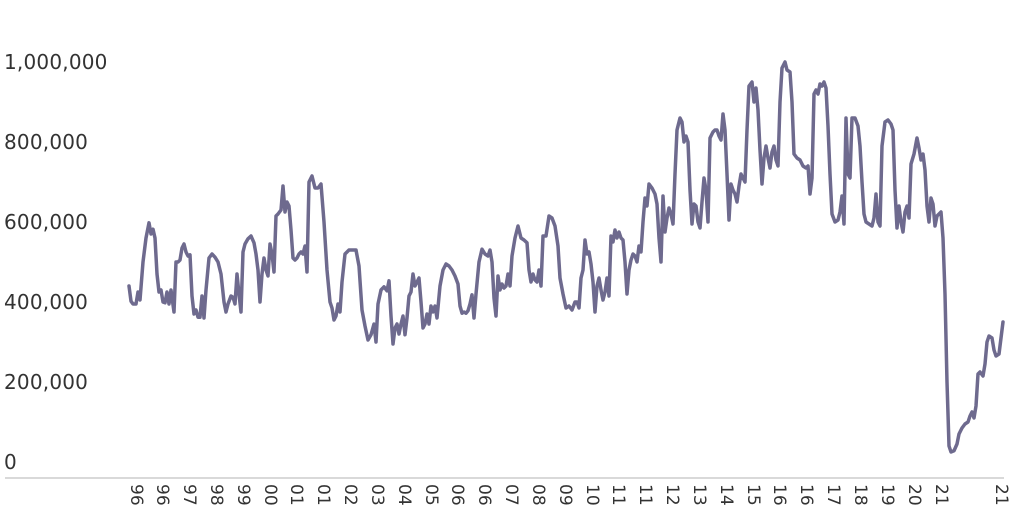 The width and height of the screenshot is (1024, 512). I want to click on y-tick-label: 600,000, so click(46, 222).